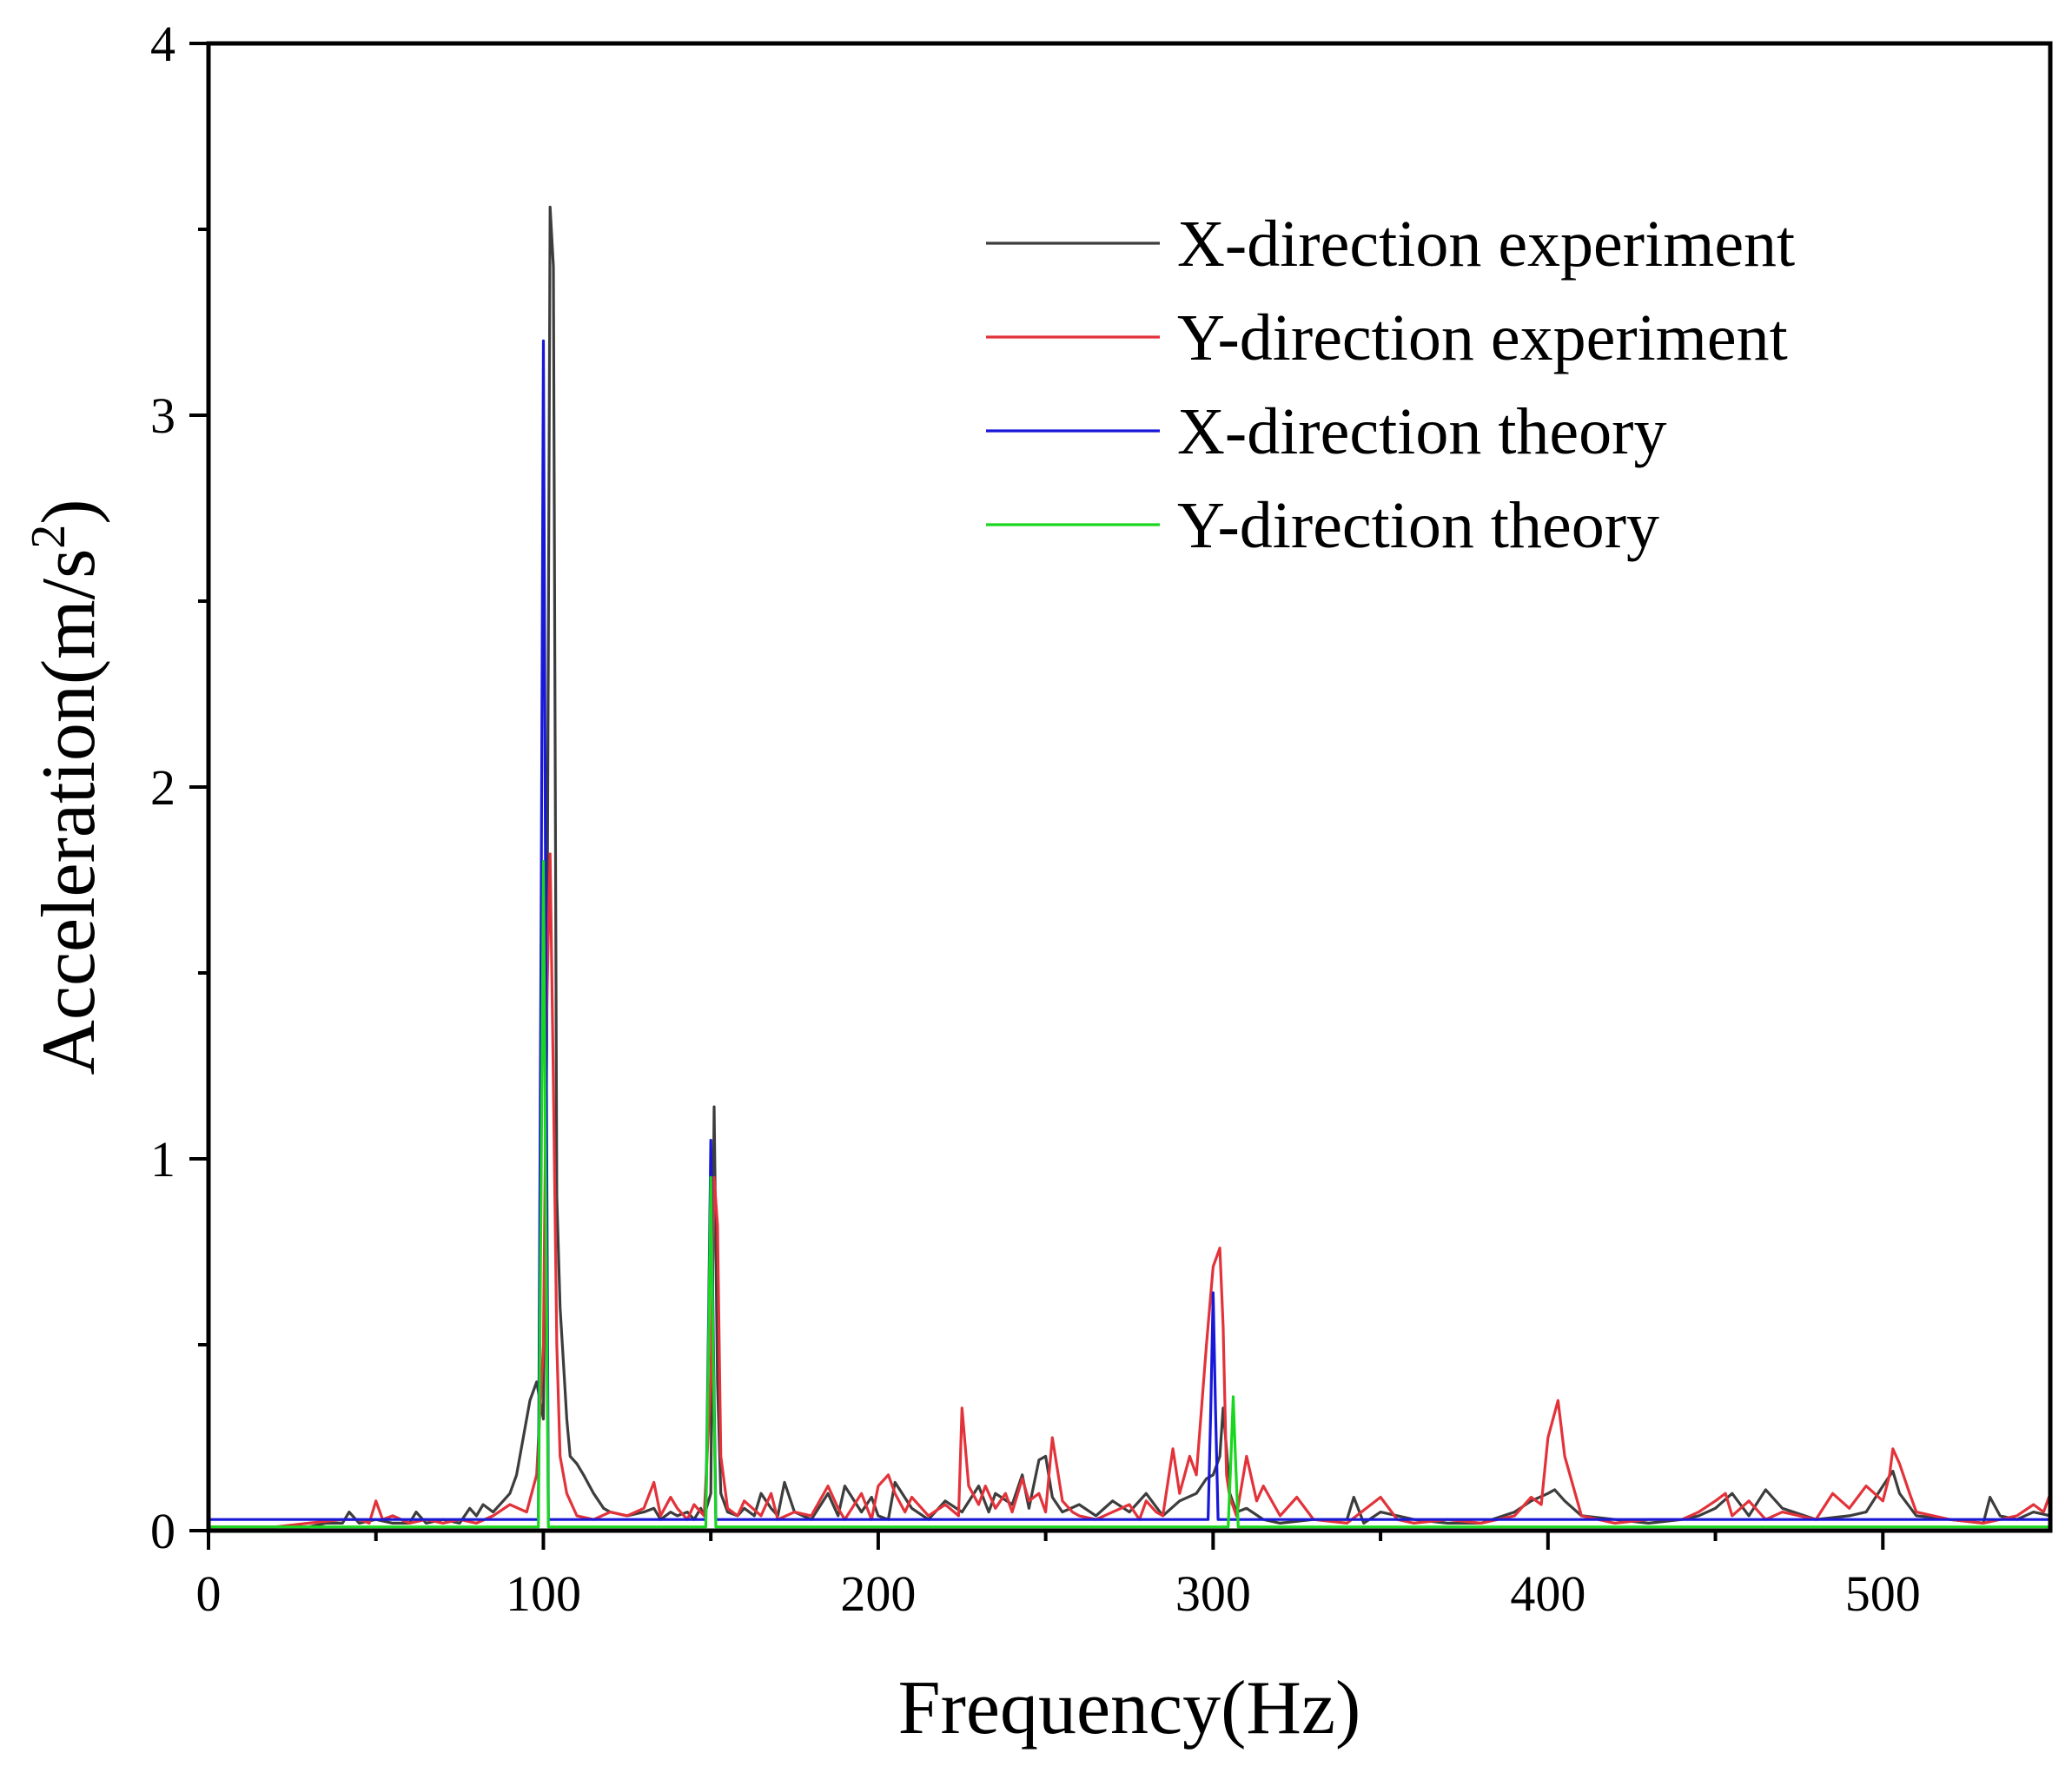  What do you see at coordinates (162, 788) in the screenshot?
I see `y-tick-label: 2` at bounding box center [162, 788].